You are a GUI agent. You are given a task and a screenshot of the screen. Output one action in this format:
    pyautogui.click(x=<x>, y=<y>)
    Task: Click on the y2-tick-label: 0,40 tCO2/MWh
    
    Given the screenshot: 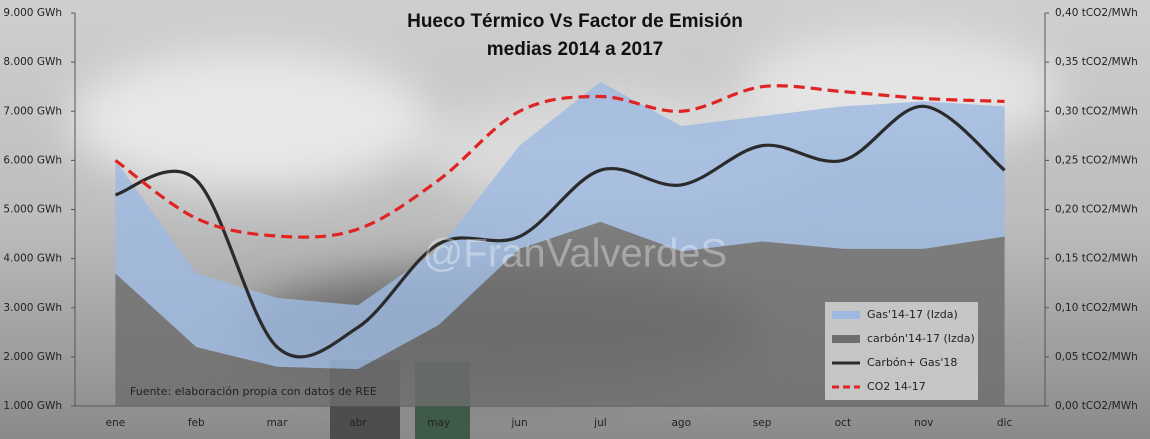 What is the action you would take?
    pyautogui.click(x=1096, y=13)
    